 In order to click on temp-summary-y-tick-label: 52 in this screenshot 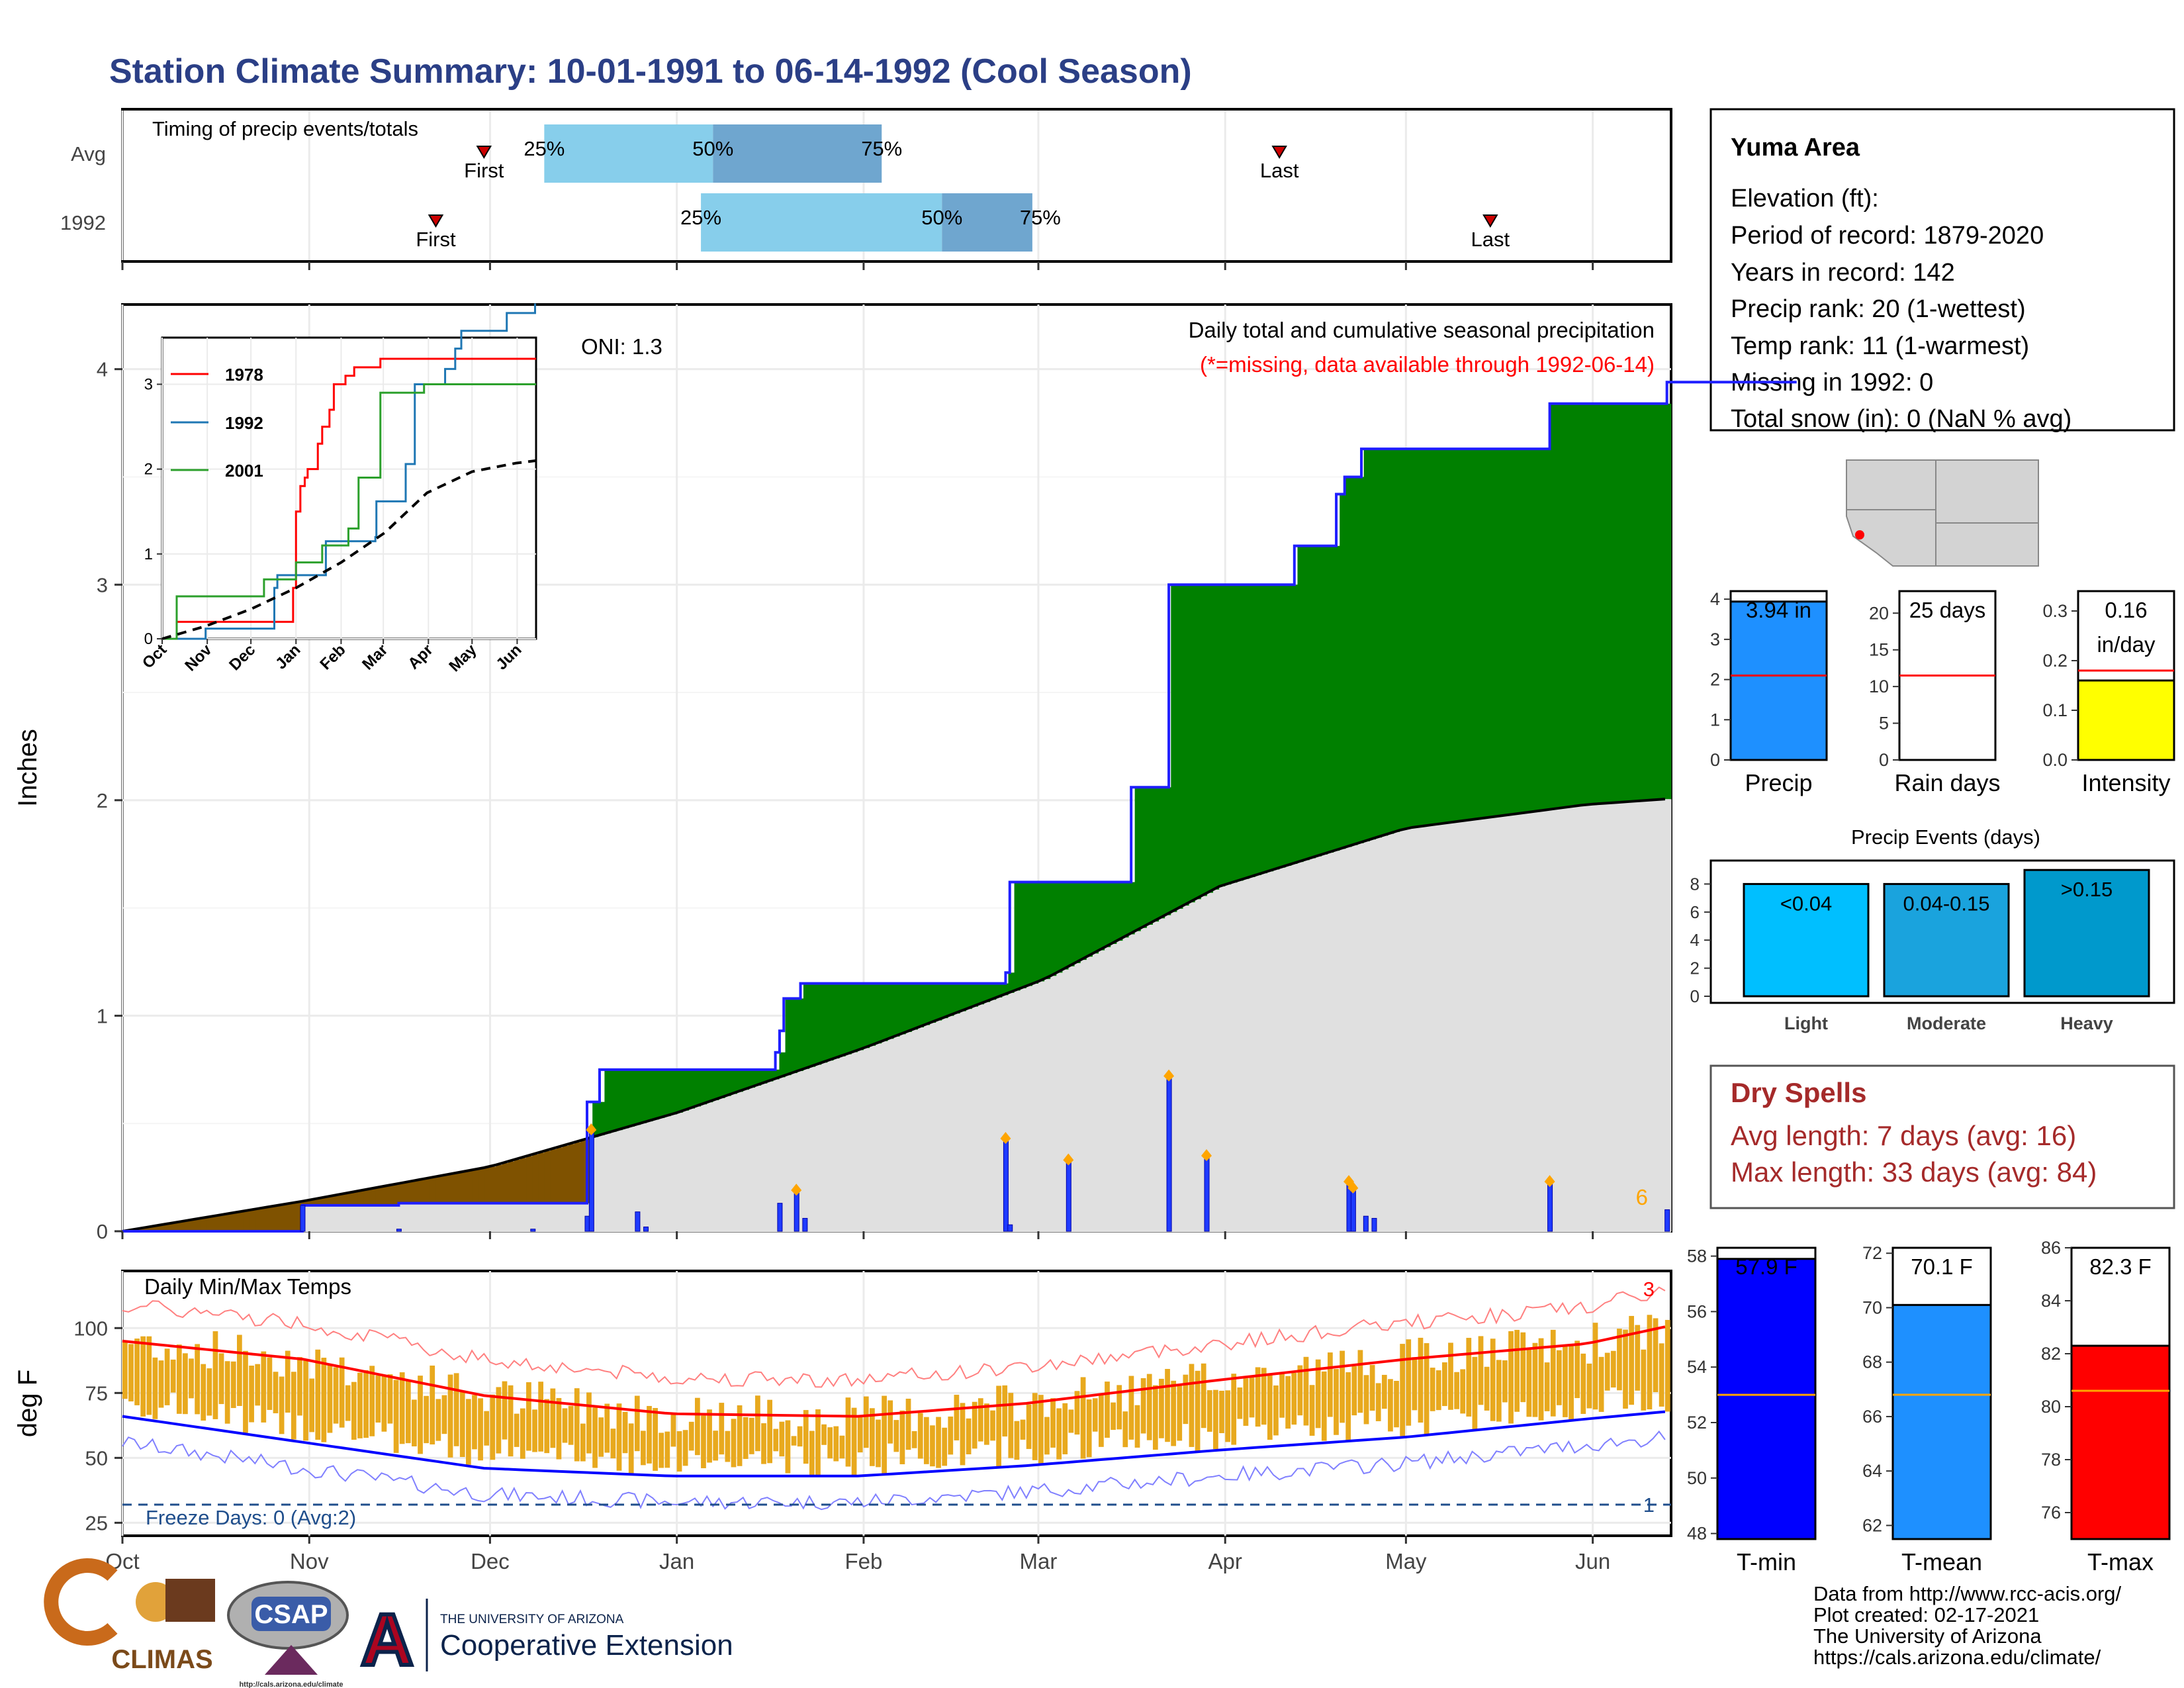, I will do `click(1697, 1422)`.